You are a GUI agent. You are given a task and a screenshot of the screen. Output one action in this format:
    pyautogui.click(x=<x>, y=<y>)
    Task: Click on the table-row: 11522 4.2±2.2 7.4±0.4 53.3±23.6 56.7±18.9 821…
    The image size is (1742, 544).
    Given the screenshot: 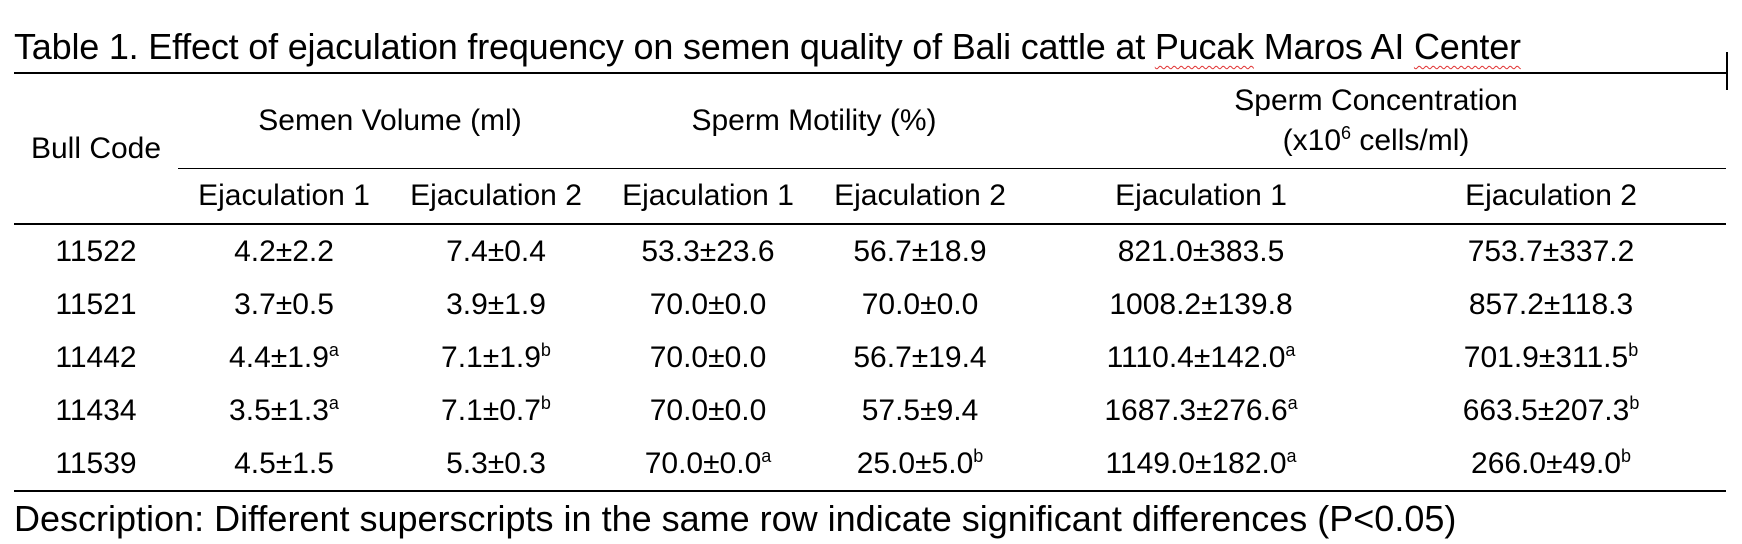 What is the action you would take?
    pyautogui.click(x=870, y=251)
    